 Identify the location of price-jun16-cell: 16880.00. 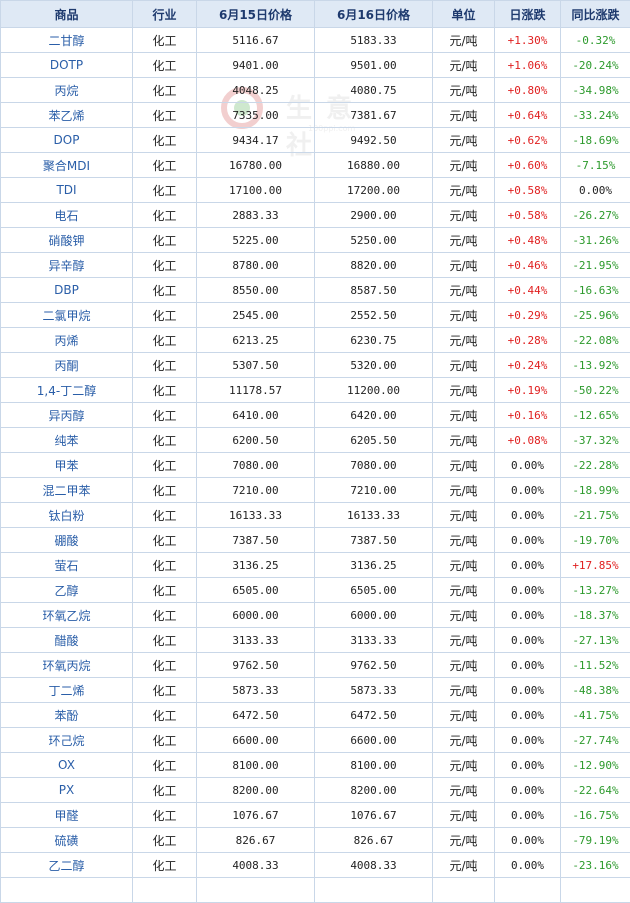
(374, 165).